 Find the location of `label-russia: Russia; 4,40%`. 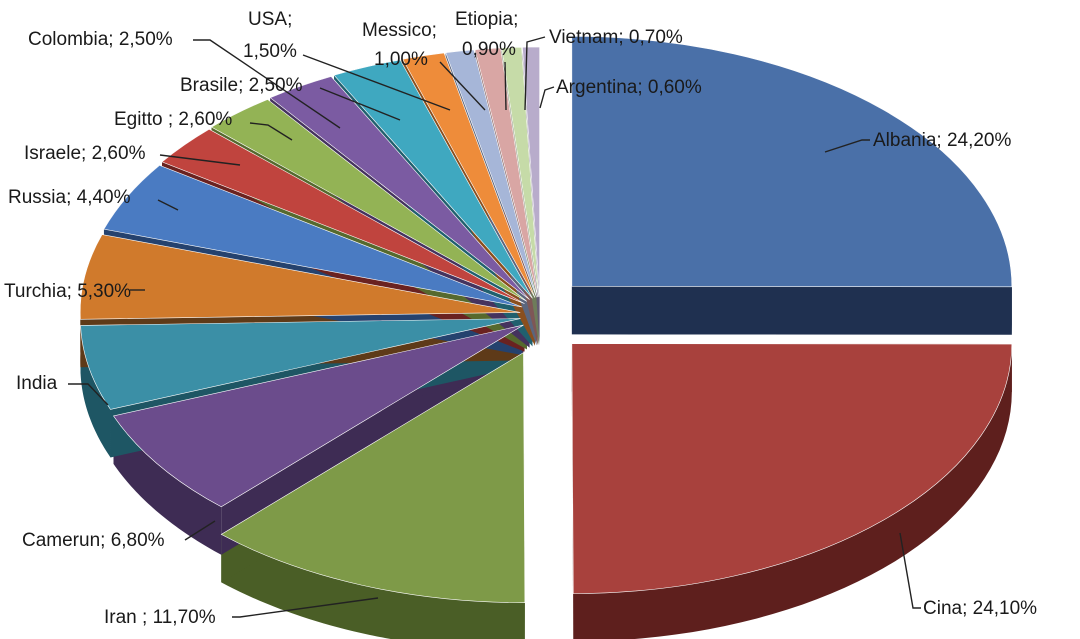

label-russia: Russia; 4,40% is located at coordinates (69, 197).